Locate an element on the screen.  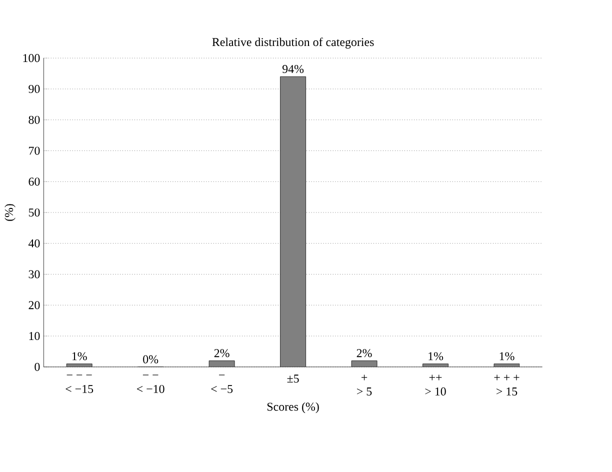
x-tick-label: + > 5 is located at coordinates (364, 385).